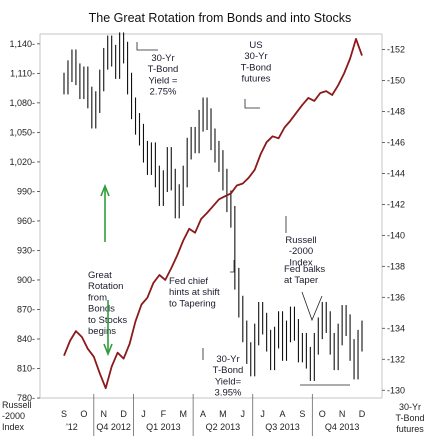  What do you see at coordinates (396, 49) in the screenshot?
I see `right-tick-label: -152` at bounding box center [396, 49].